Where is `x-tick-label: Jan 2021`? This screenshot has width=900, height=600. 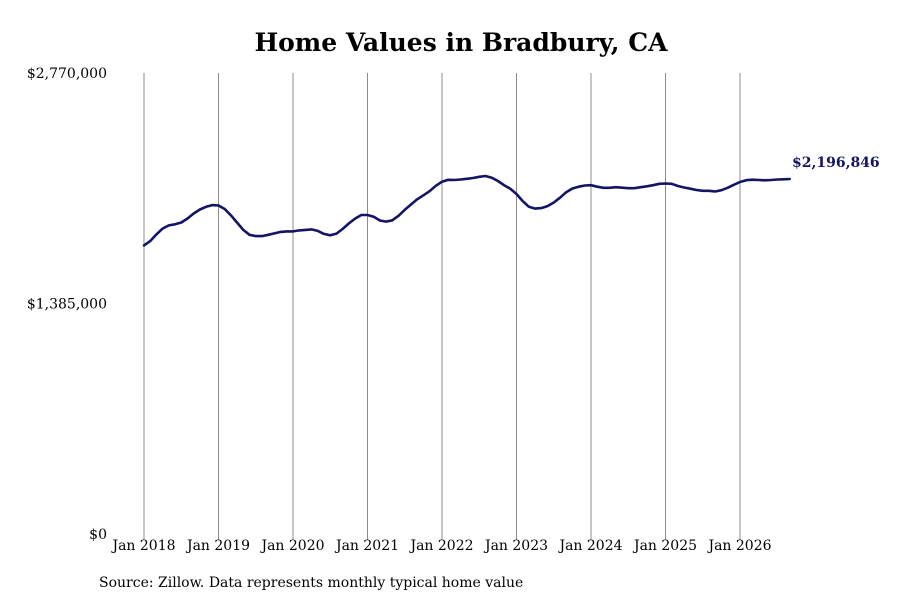 x-tick-label: Jan 2021 is located at coordinates (366, 546).